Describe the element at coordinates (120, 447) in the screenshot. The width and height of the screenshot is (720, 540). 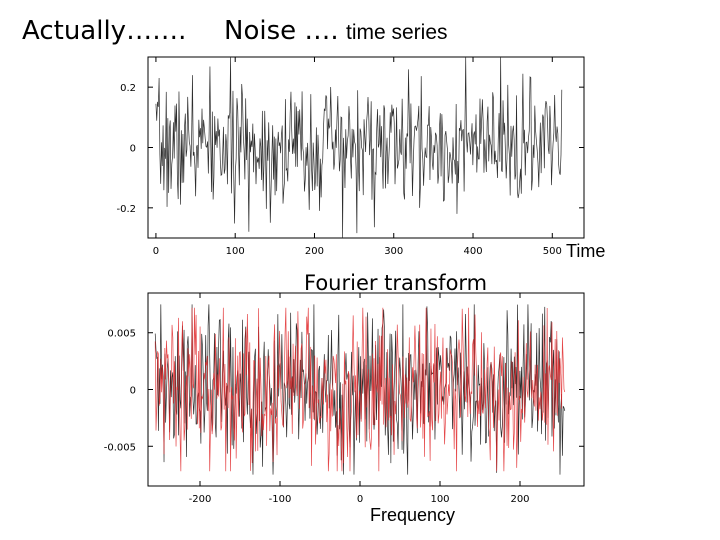
I see `fourier-ytick-label: -0.005` at that location.